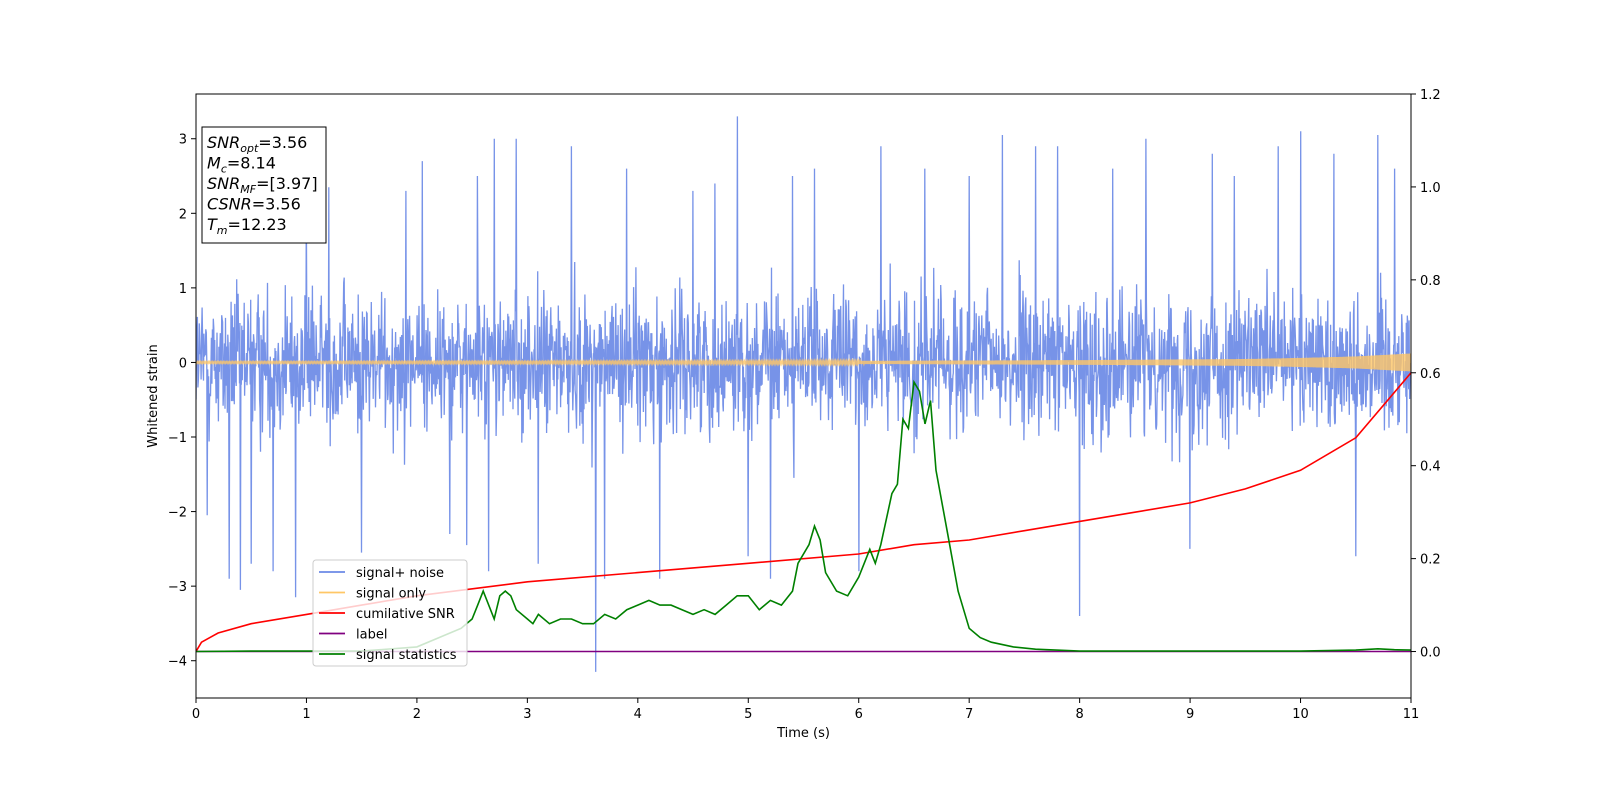 The height and width of the screenshot is (800, 1600). Describe the element at coordinates (214, 163) in the screenshot. I see `stat-mc-name: M` at that location.